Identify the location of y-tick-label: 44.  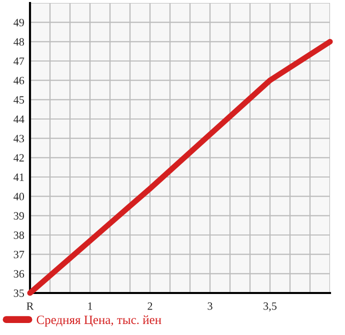
(19, 119).